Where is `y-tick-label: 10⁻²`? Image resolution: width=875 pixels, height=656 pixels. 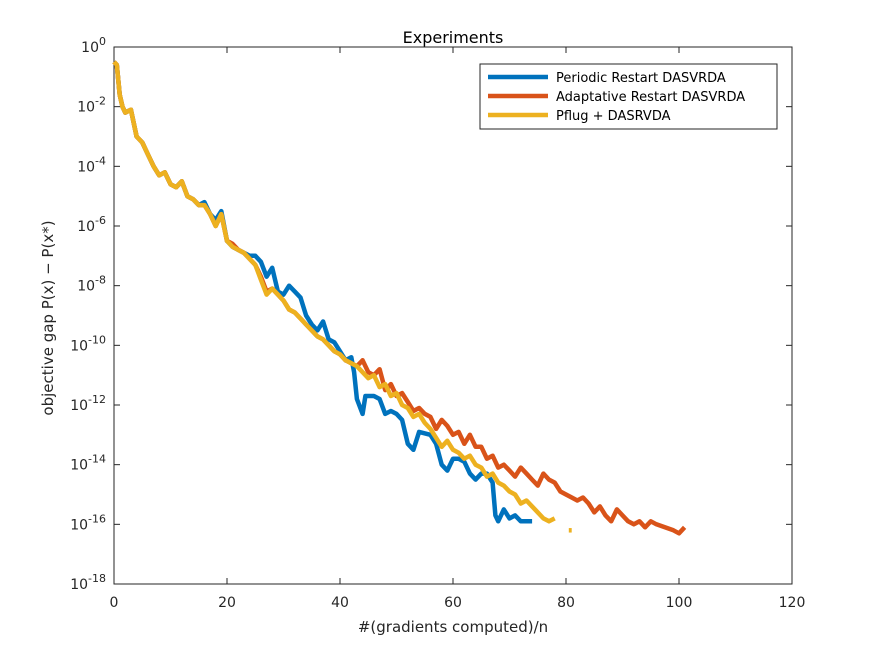 y-tick-label: 10⁻² is located at coordinates (91, 105).